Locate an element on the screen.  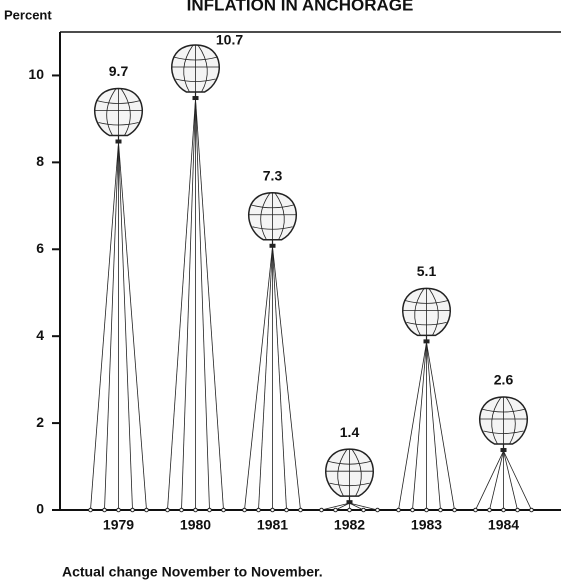
x-tick-label: 1981 is located at coordinates (272, 525).